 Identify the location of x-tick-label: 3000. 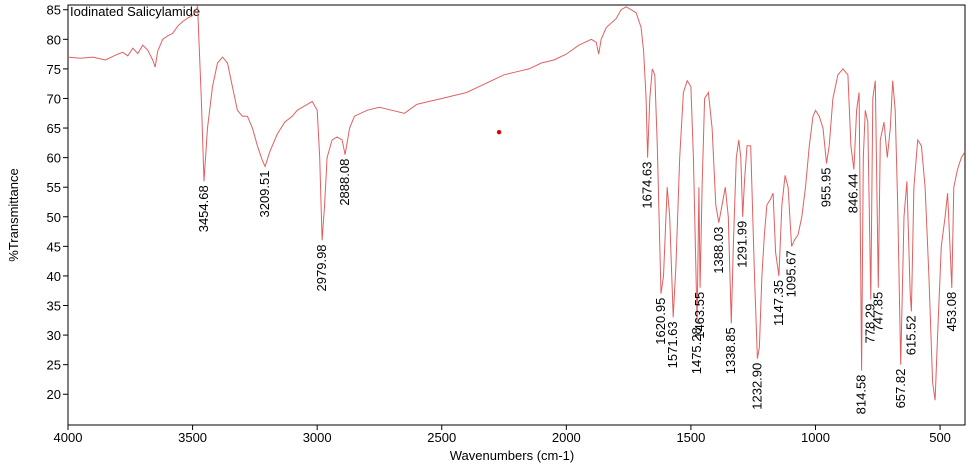
(317, 437).